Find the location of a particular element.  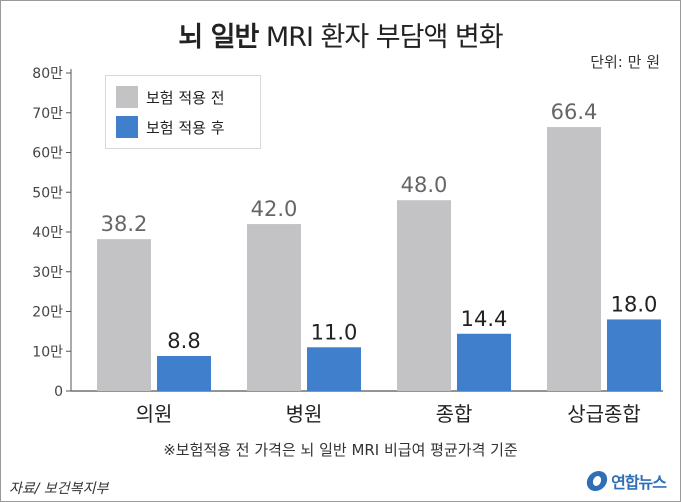

x-category-label-0: 의원 is located at coordinates (154, 414).